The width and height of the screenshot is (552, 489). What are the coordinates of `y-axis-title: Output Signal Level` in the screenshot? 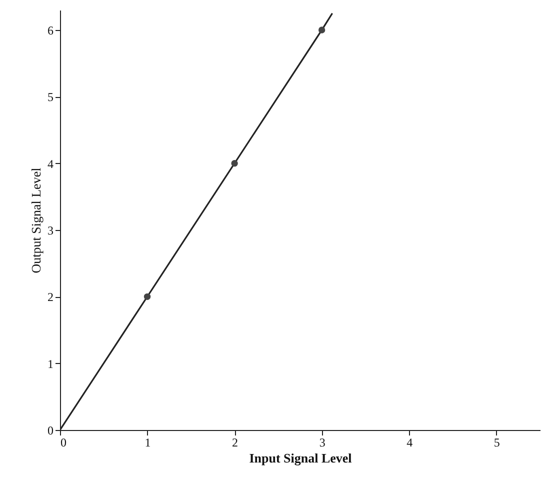 It's located at (36, 220).